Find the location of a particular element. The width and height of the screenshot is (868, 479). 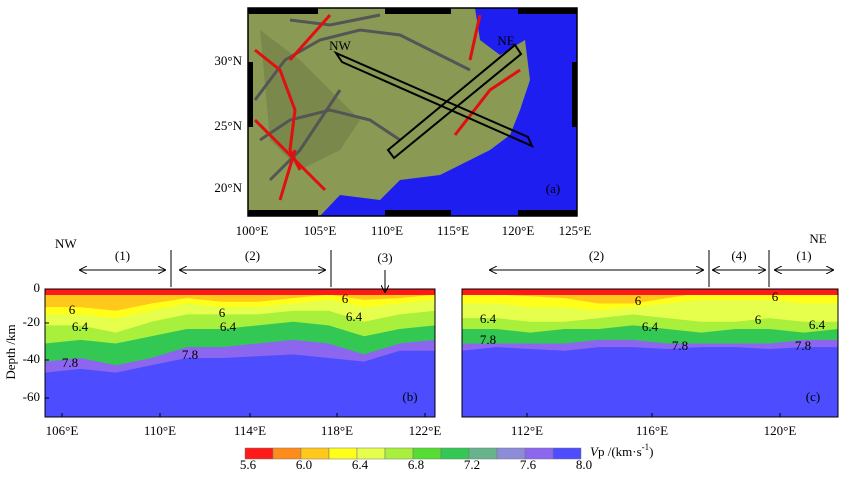

y-tick-label: -20 is located at coordinates (31, 321).